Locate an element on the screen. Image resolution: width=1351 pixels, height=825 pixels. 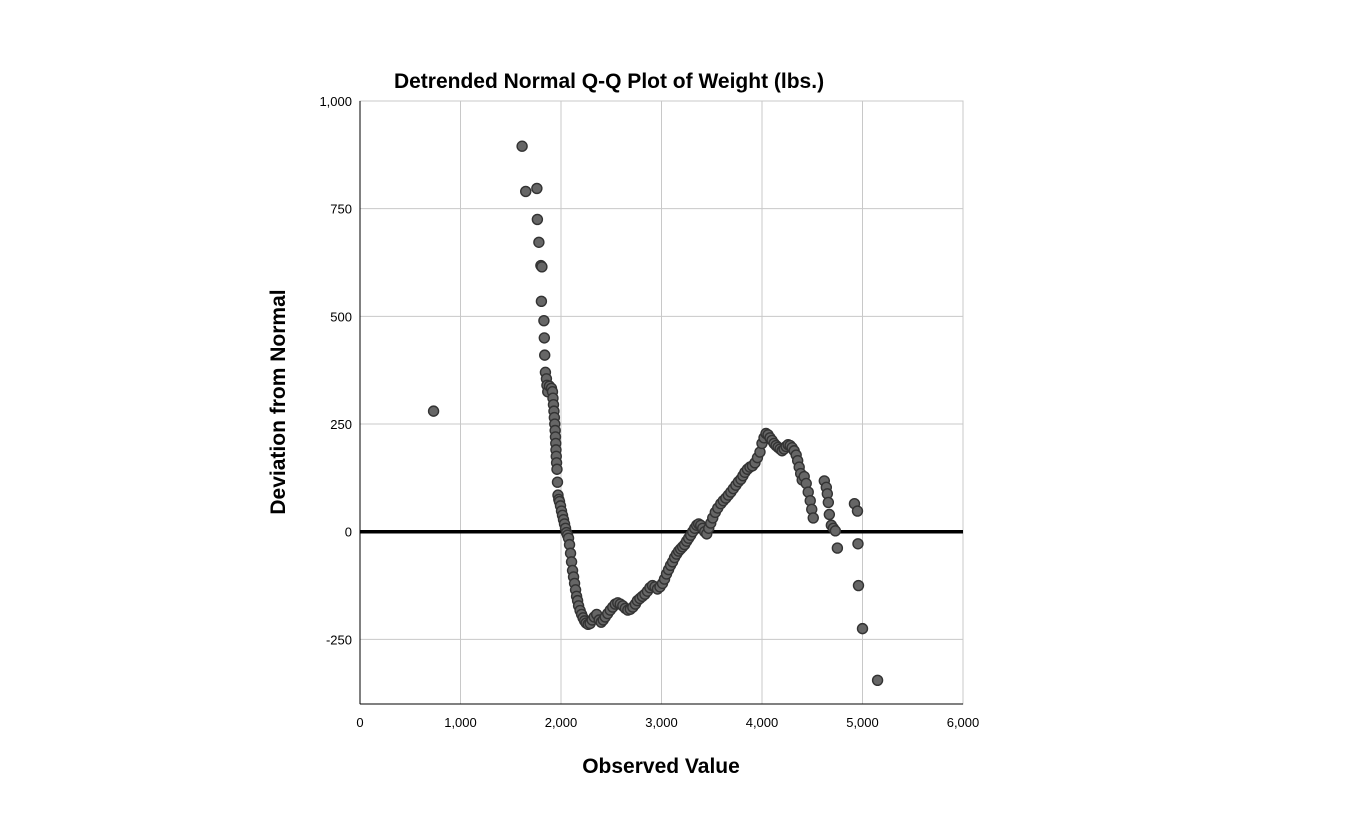
x-tick-label: 3,000 is located at coordinates (661, 722).